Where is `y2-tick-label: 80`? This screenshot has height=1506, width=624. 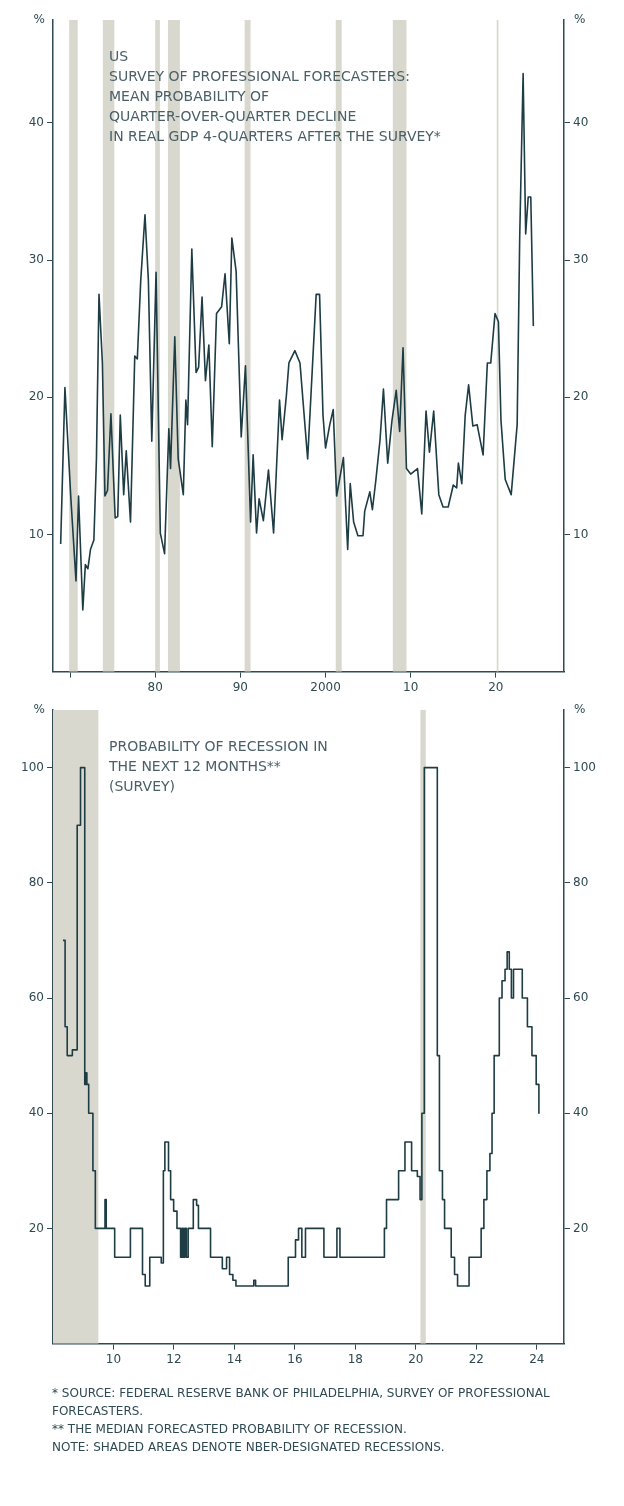
y2-tick-label: 80 is located at coordinates (581, 881).